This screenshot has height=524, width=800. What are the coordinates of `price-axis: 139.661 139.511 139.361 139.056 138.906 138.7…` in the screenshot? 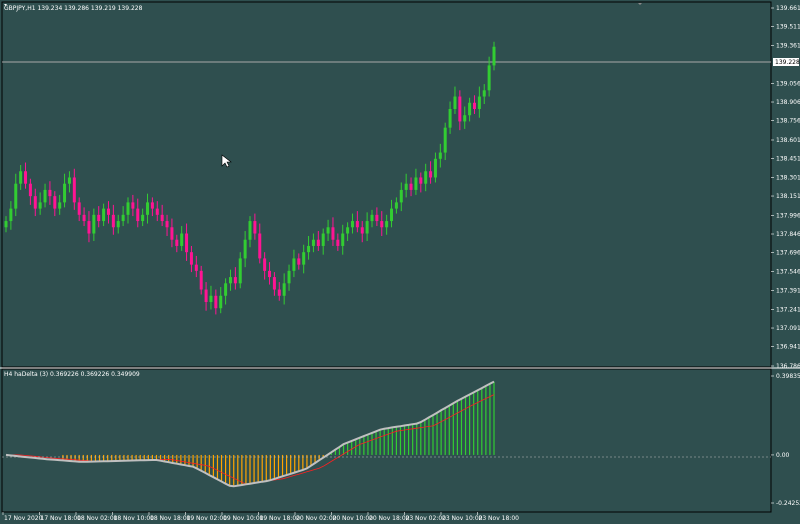 It's located at (785, 187).